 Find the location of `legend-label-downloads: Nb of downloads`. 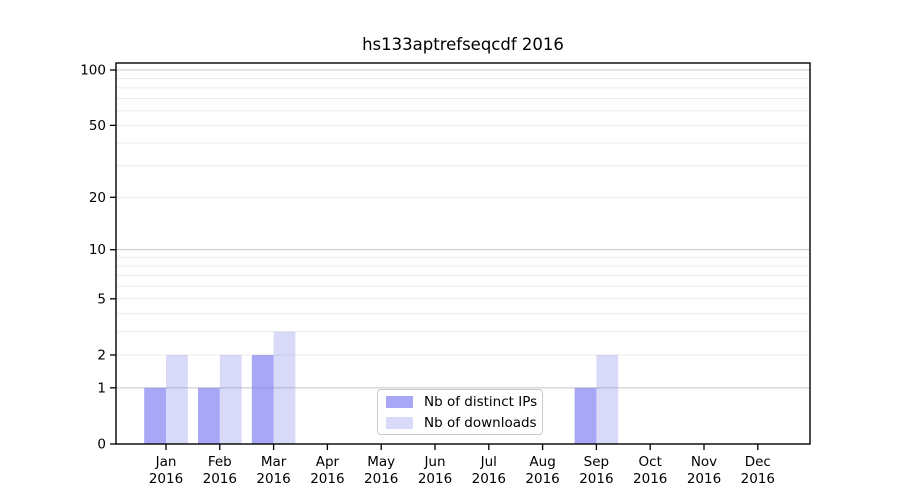

legend-label-downloads: Nb of downloads is located at coordinates (480, 422).